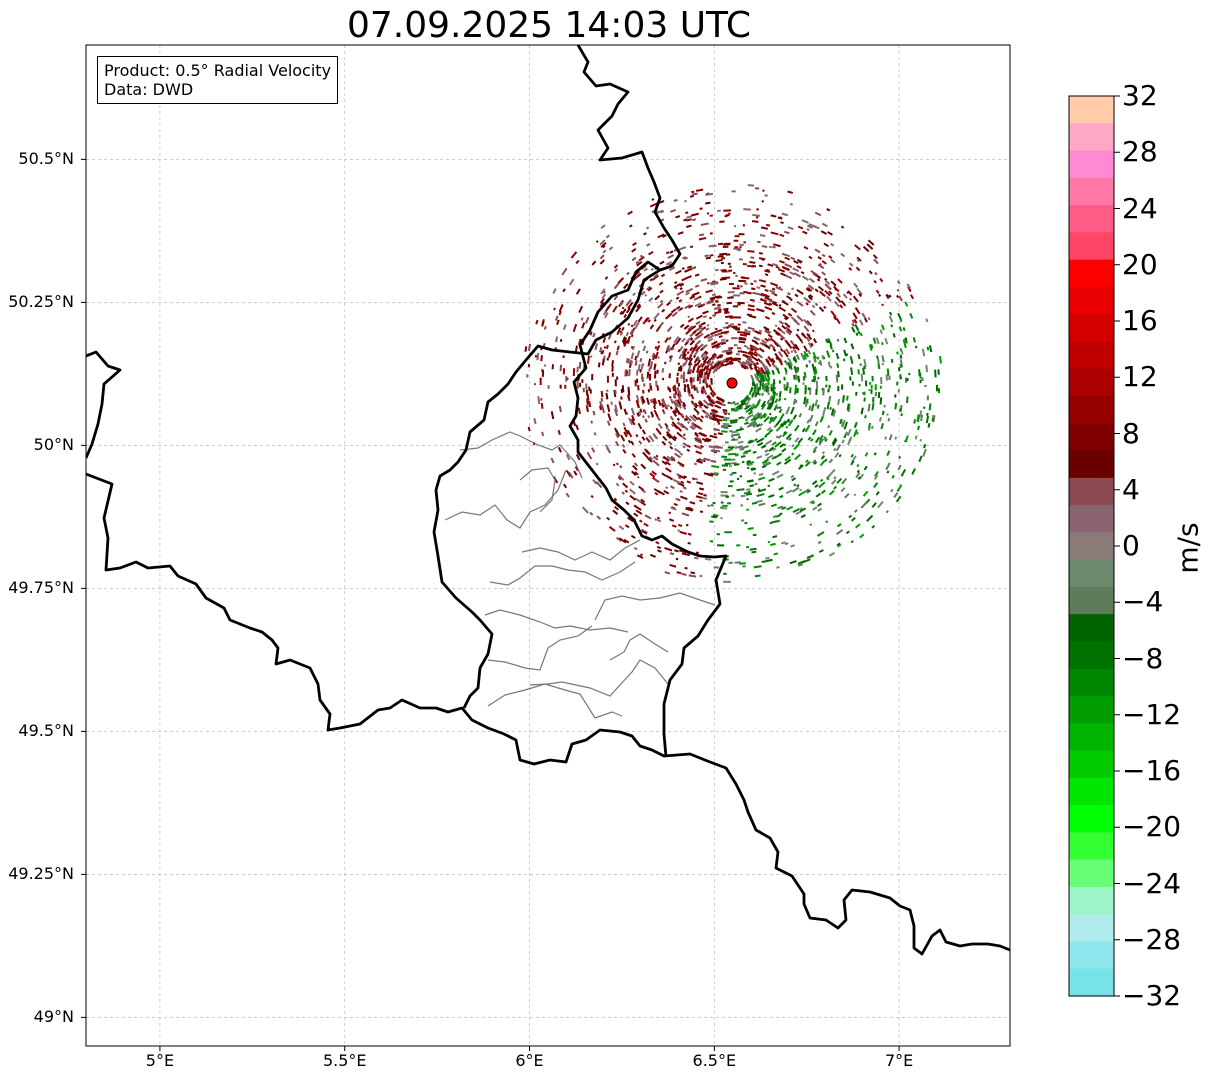 The width and height of the screenshot is (1225, 1081). Describe the element at coordinates (1131, 489) in the screenshot. I see `colorbar-tick-label: 4` at that location.